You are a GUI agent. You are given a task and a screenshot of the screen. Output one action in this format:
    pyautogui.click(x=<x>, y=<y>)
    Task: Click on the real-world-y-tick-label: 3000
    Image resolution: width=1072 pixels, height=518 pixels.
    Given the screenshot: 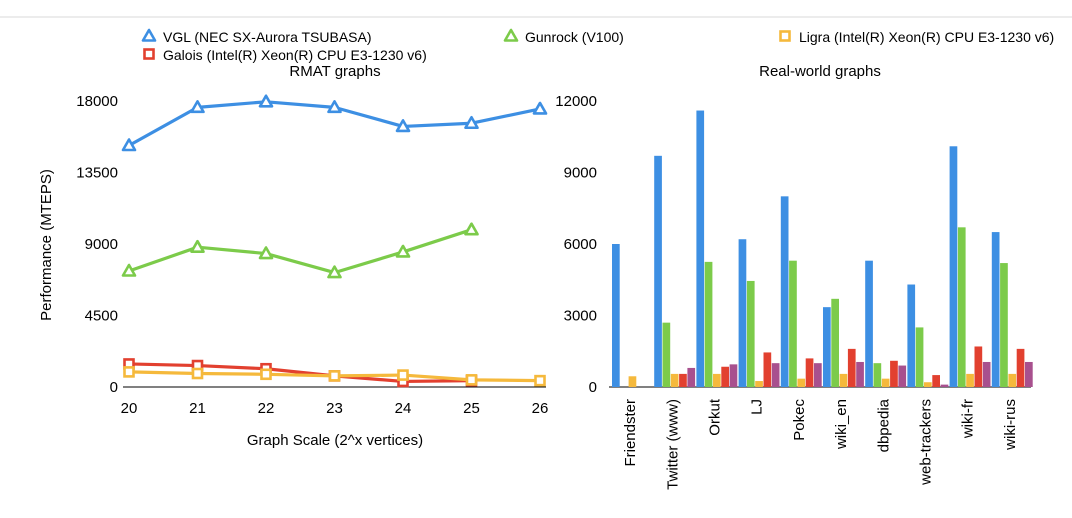 What is the action you would take?
    pyautogui.click(x=580, y=316)
    